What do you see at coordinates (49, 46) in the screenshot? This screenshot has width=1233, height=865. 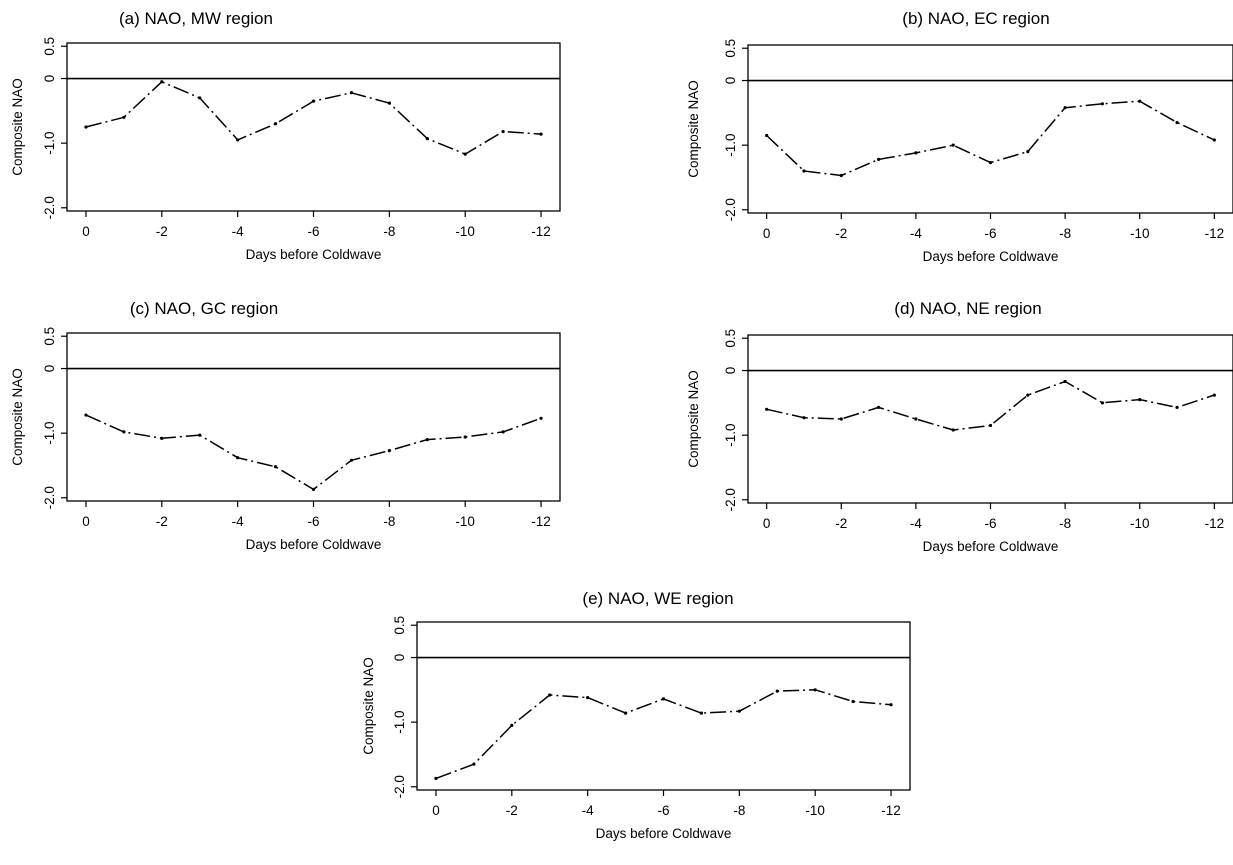 I see `y-tick-label-a: 0.5` at bounding box center [49, 46].